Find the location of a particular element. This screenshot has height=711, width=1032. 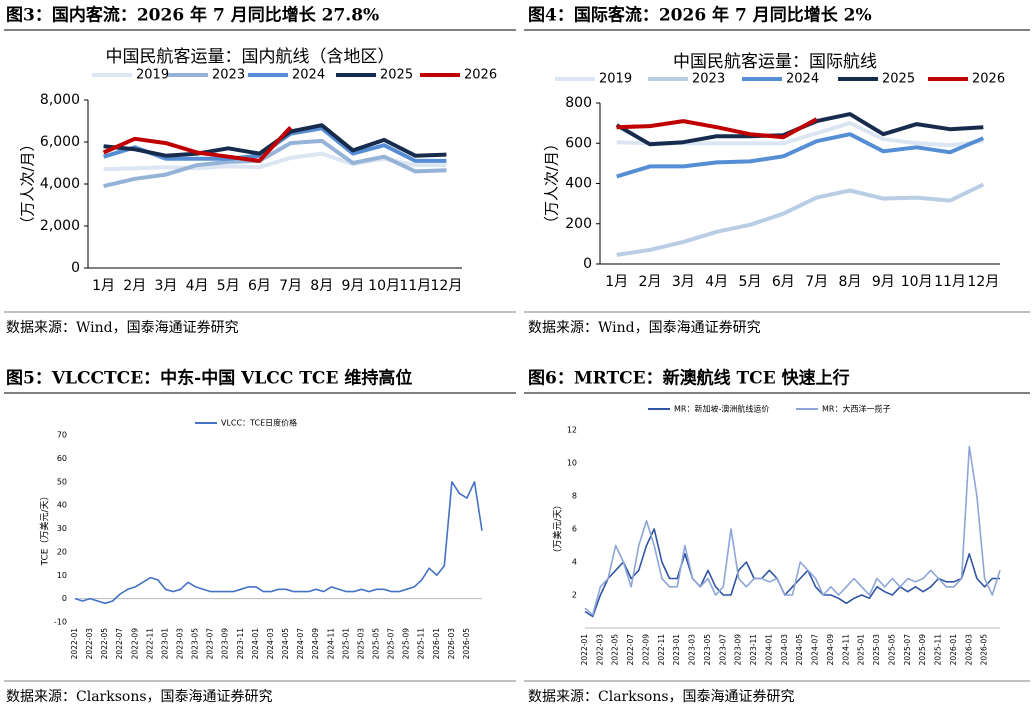

y-axis-label: （万美元/天） is located at coordinates (558, 528).